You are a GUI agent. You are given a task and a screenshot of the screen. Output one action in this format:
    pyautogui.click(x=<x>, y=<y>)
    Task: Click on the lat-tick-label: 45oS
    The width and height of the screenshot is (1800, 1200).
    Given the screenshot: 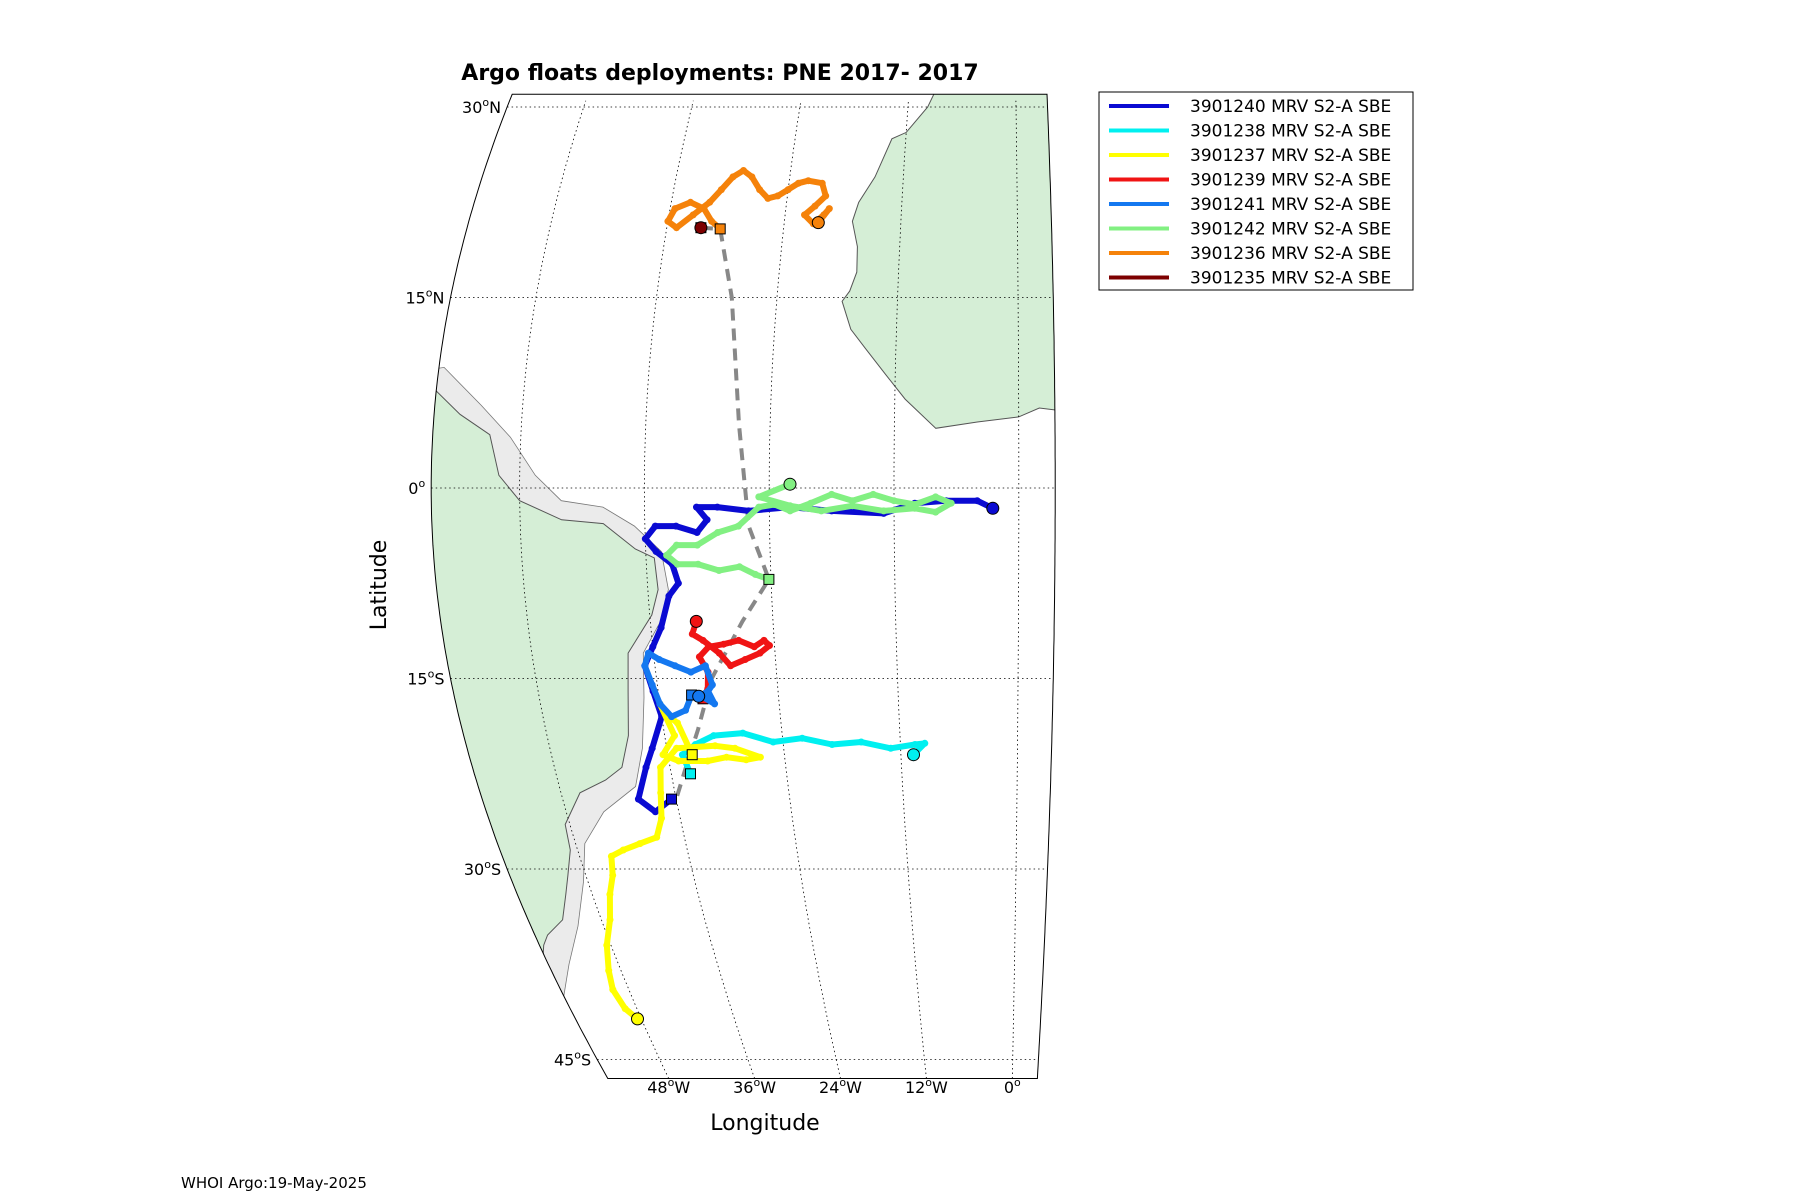 What is the action you would take?
    pyautogui.click(x=572, y=1059)
    